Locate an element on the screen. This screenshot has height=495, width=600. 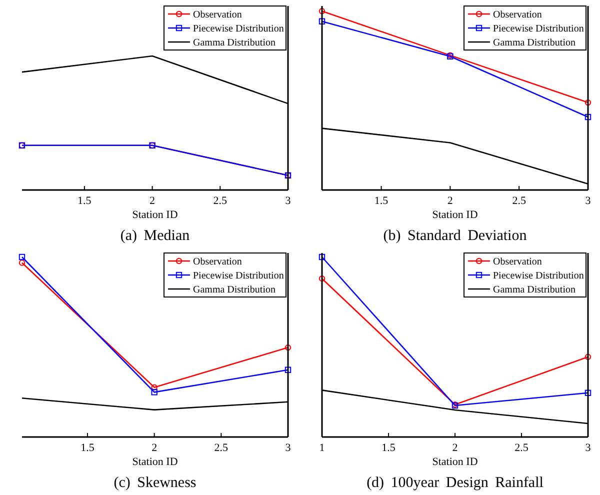
text: (a) Median is located at coordinates (155, 236).